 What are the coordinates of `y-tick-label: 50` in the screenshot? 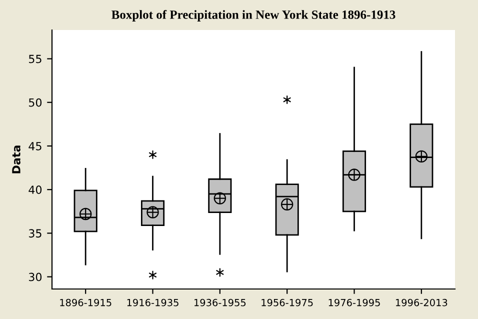 It's located at (35, 102).